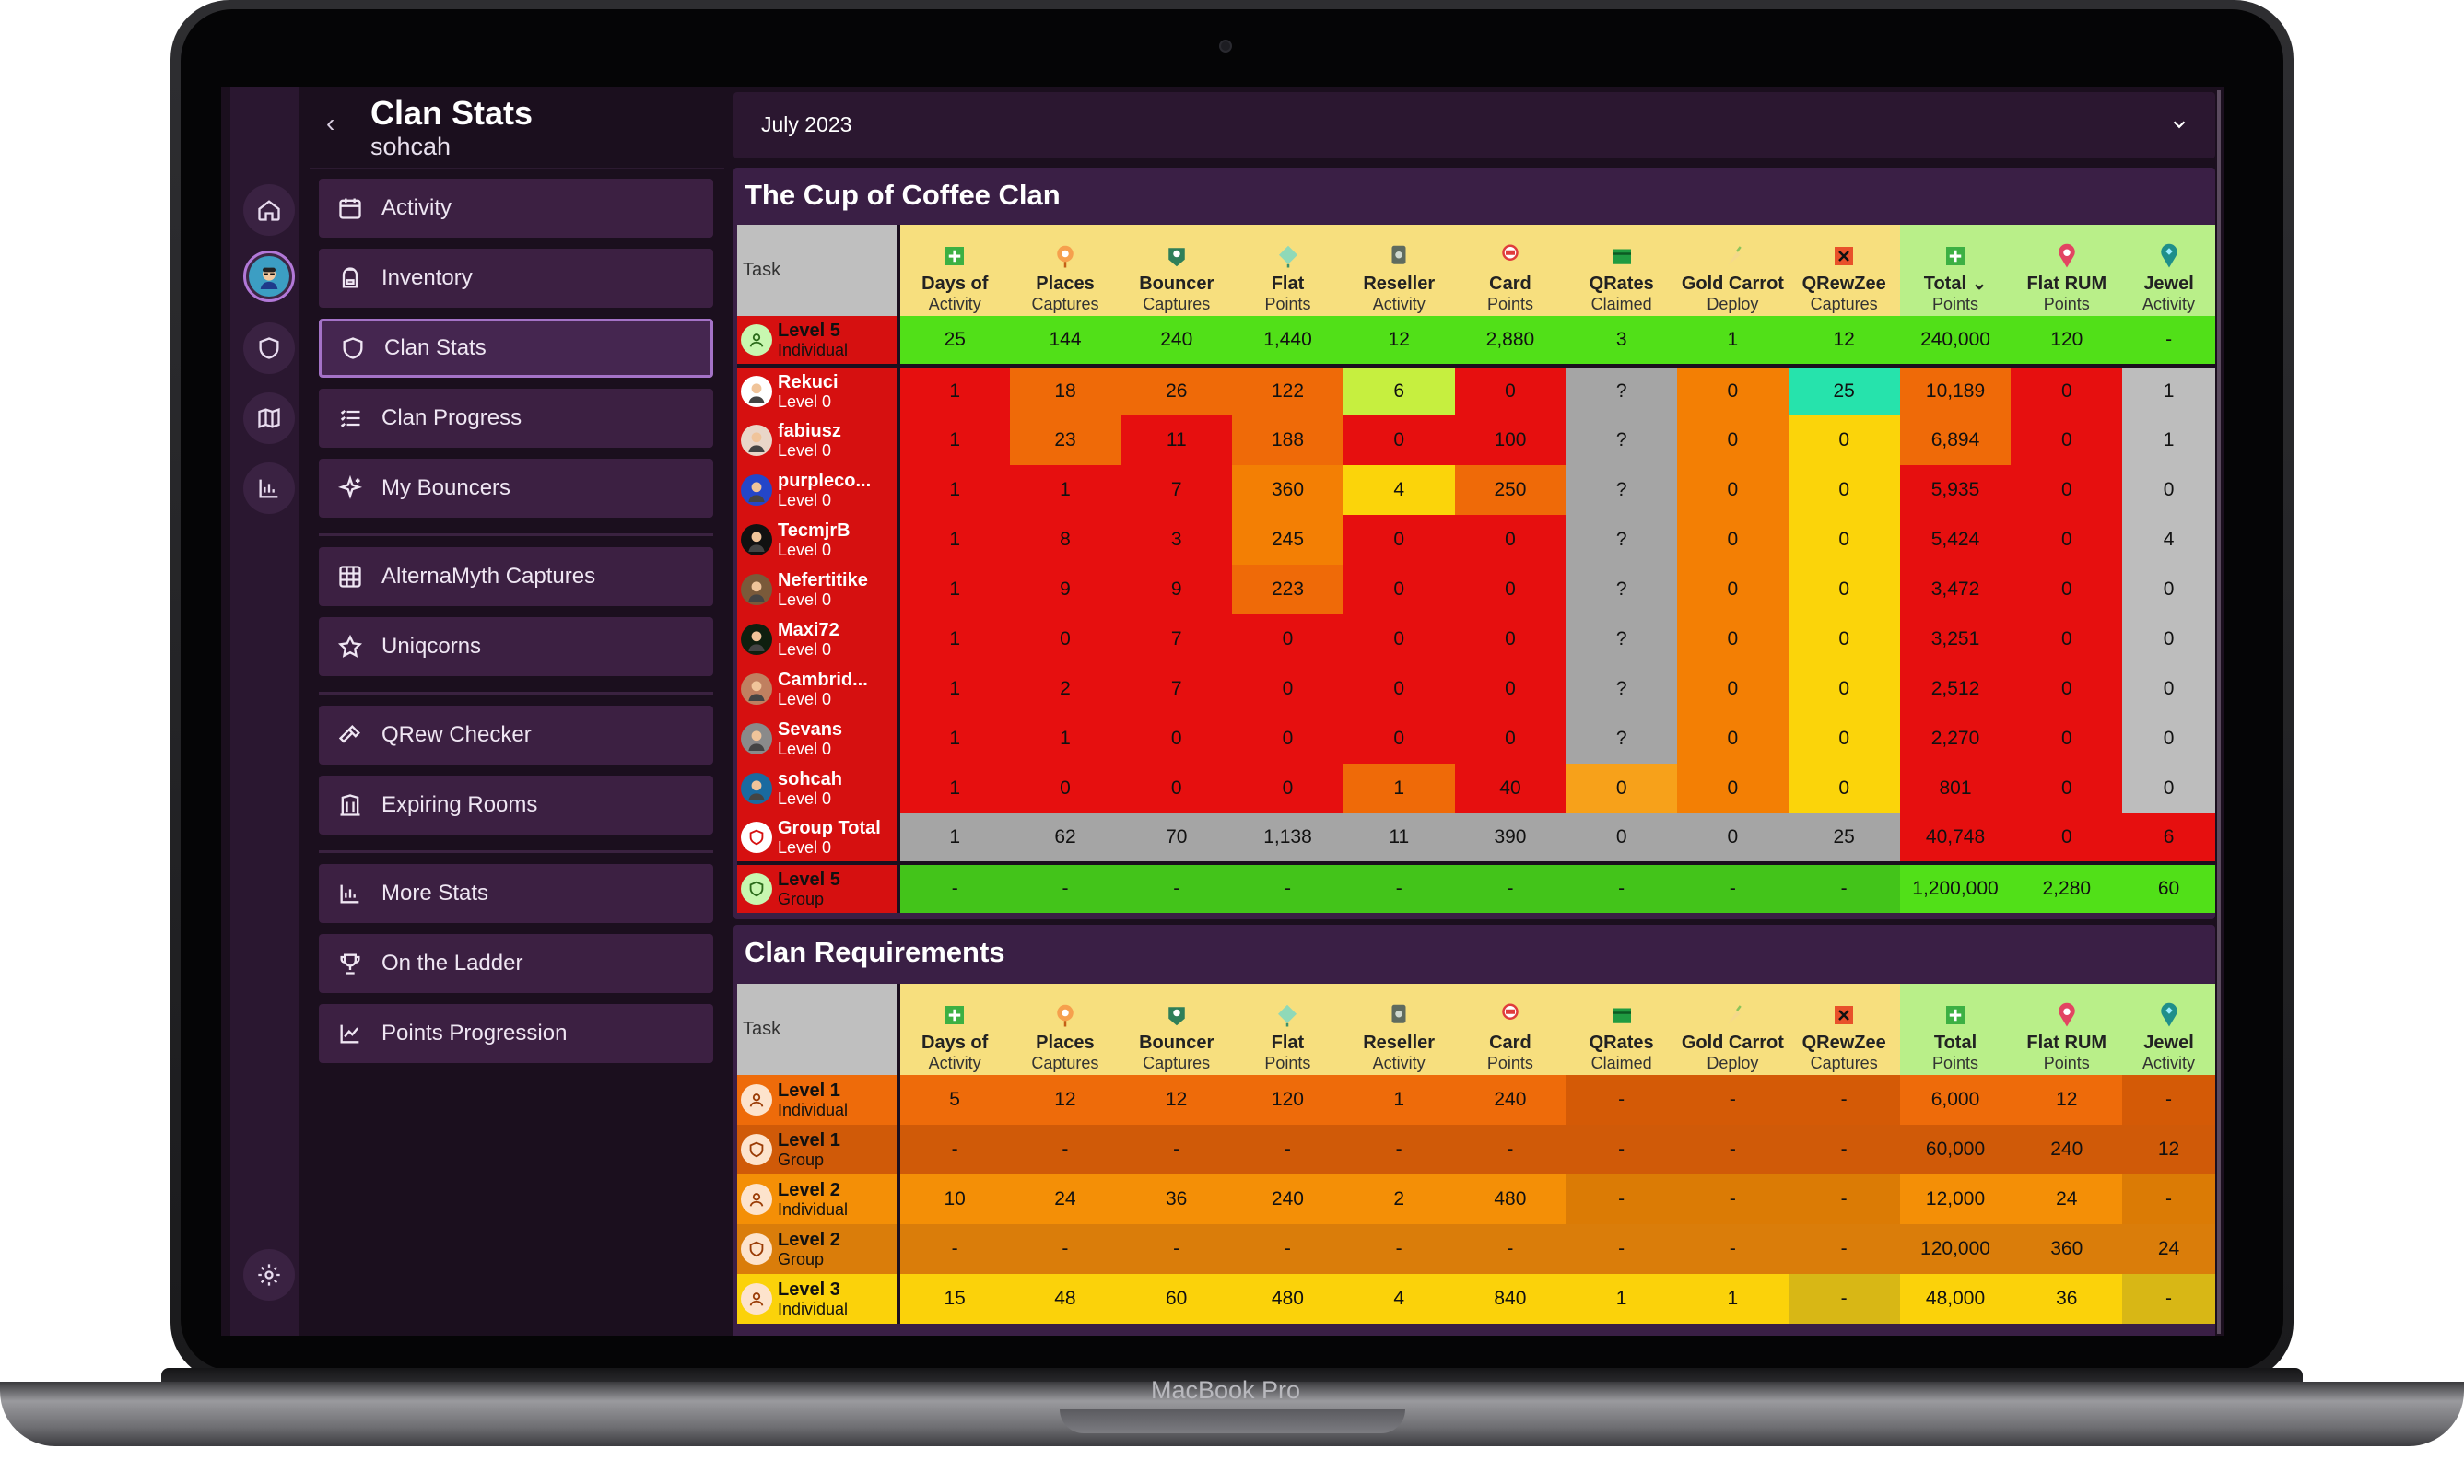 This screenshot has height=1484, width=2464. What do you see at coordinates (269, 210) in the screenshot?
I see `home-icon` at bounding box center [269, 210].